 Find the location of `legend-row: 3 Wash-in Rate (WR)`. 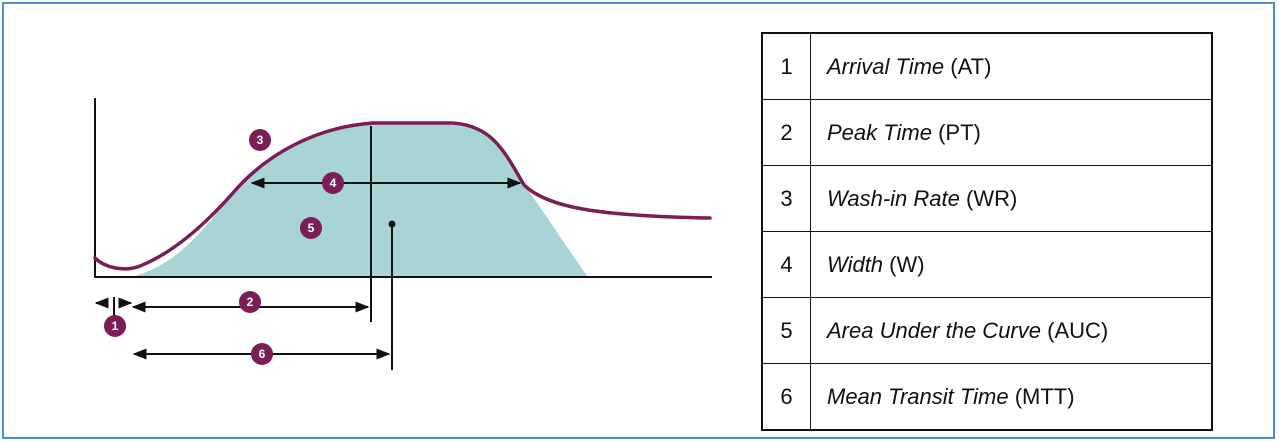

legend-row: 3 Wash-in Rate (WR) is located at coordinates (987, 199).